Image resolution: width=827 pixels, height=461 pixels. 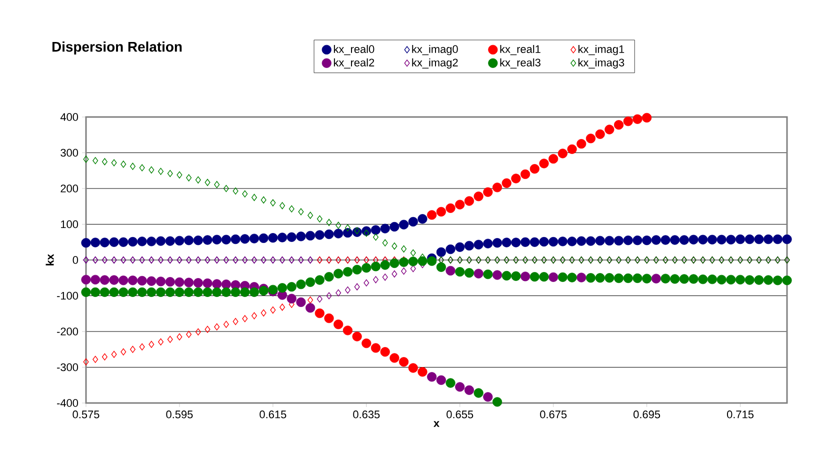 I want to click on y-tick-label: 300, so click(x=69, y=152).